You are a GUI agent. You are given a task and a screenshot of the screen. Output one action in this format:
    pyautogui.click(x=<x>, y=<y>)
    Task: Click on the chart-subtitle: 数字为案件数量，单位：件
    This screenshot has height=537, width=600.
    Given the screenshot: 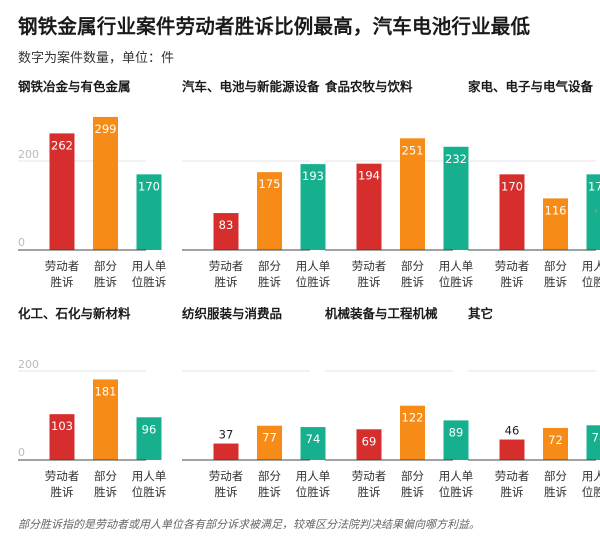 What is the action you would take?
    pyautogui.click(x=96, y=58)
    